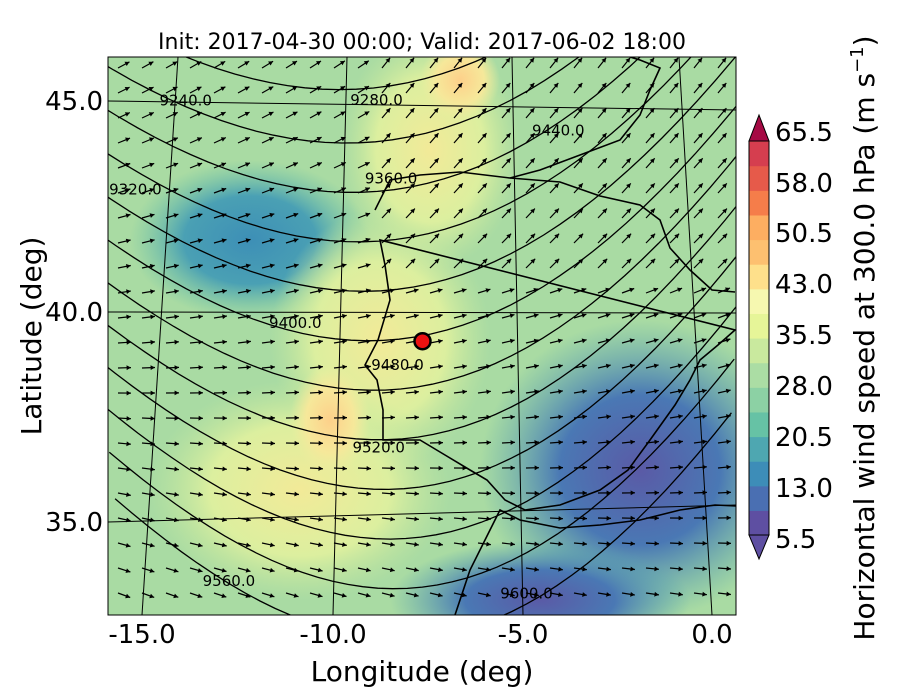 The image size is (900, 700). I want to click on contour-label: 9560.0, so click(229, 581).